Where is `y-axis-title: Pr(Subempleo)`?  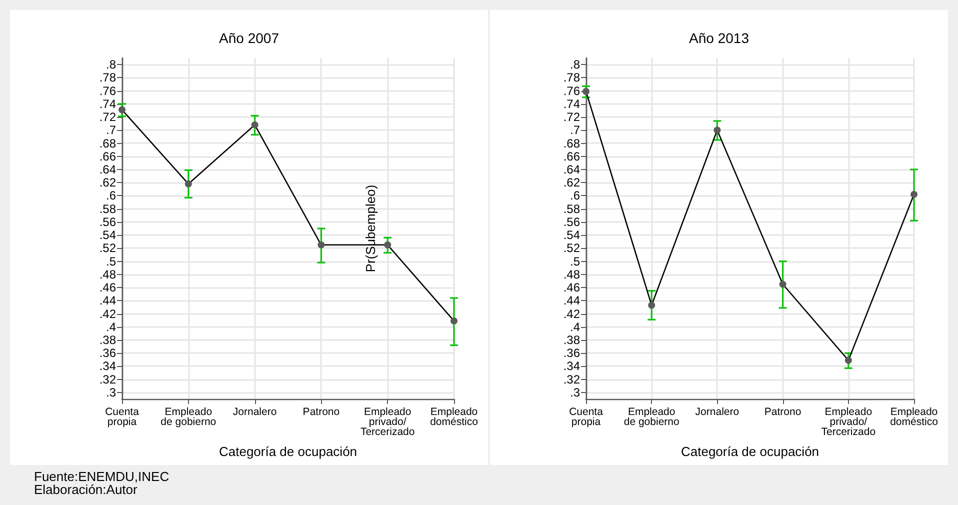 y-axis-title: Pr(Subempleo) is located at coordinates (370, 228).